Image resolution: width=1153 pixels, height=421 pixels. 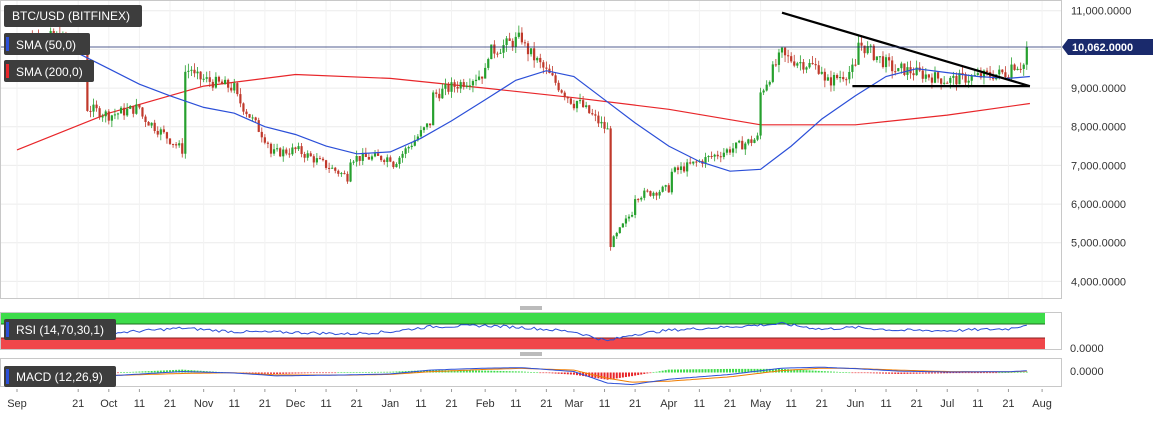 What do you see at coordinates (1098, 244) in the screenshot?
I see `y-tick-label: 5,000.0000` at bounding box center [1098, 244].